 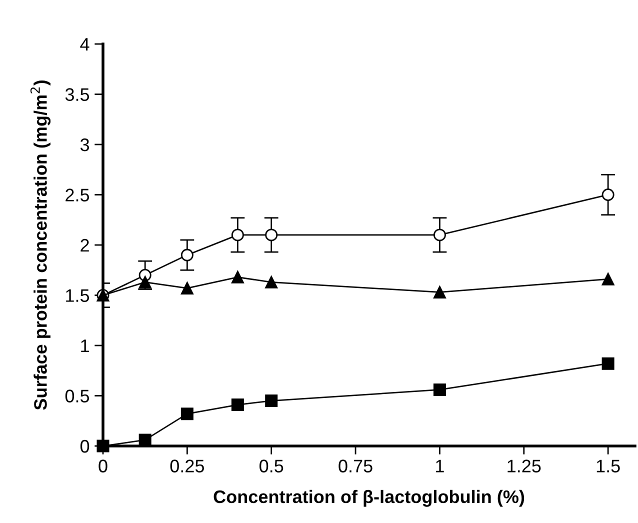 What do you see at coordinates (85, 446) in the screenshot?
I see `y-tick-label: 0` at bounding box center [85, 446].